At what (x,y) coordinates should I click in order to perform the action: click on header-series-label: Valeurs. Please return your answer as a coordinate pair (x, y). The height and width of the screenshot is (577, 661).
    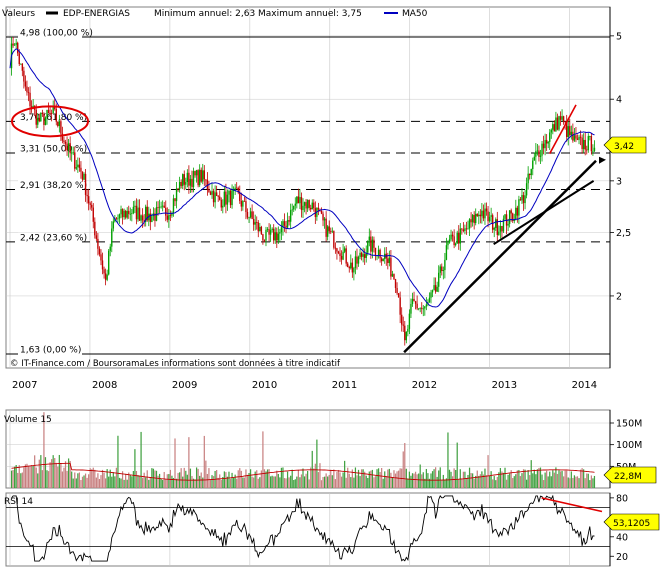
    Looking at the image, I should click on (18, 14).